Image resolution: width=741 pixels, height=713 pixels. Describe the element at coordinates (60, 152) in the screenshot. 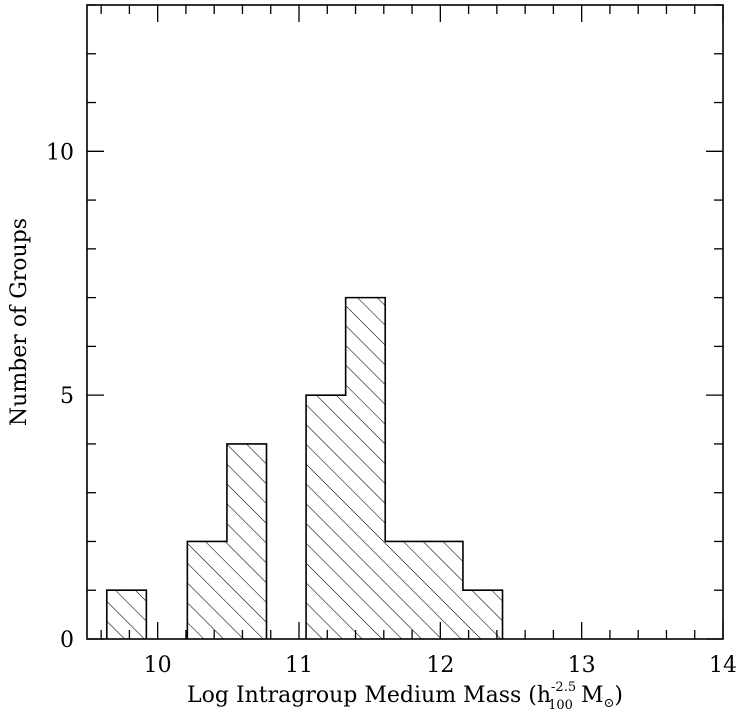

I see `y-tick-label: 10` at that location.